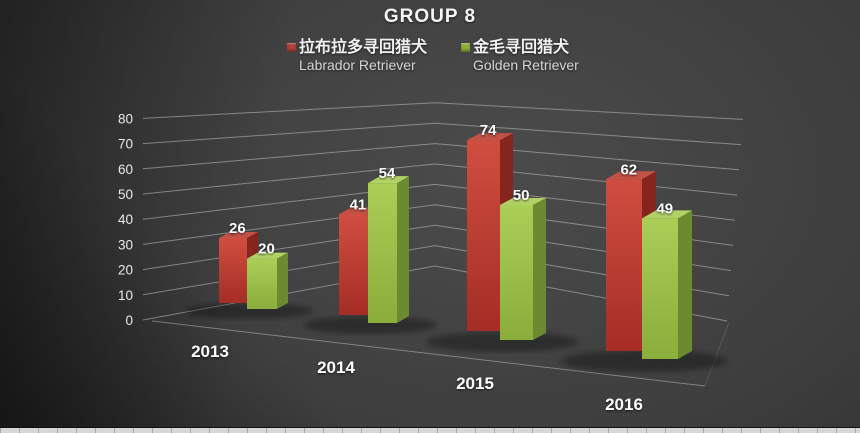  Describe the element at coordinates (336, 367) in the screenshot. I see `x-axis-label-2014: 2014` at that location.